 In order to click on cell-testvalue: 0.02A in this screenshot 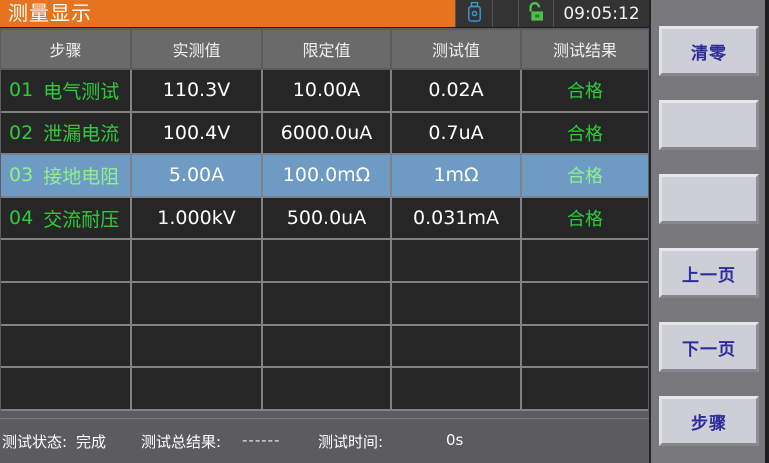, I will do `click(457, 91)`.